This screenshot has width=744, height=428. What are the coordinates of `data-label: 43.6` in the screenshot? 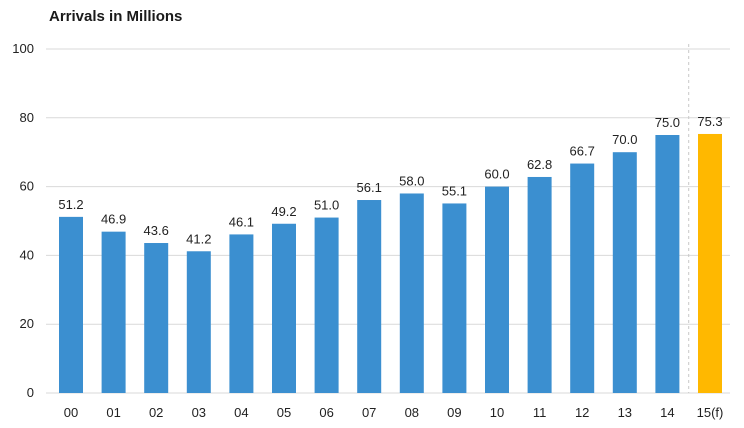 It's located at (156, 230).